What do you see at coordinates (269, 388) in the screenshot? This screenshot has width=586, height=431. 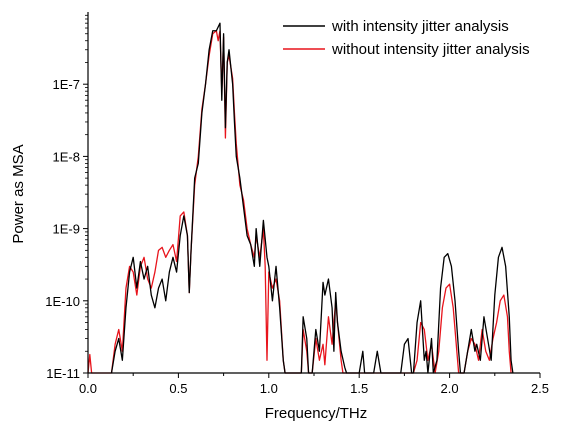 I see `x-tick-label: 1.0` at bounding box center [269, 388].